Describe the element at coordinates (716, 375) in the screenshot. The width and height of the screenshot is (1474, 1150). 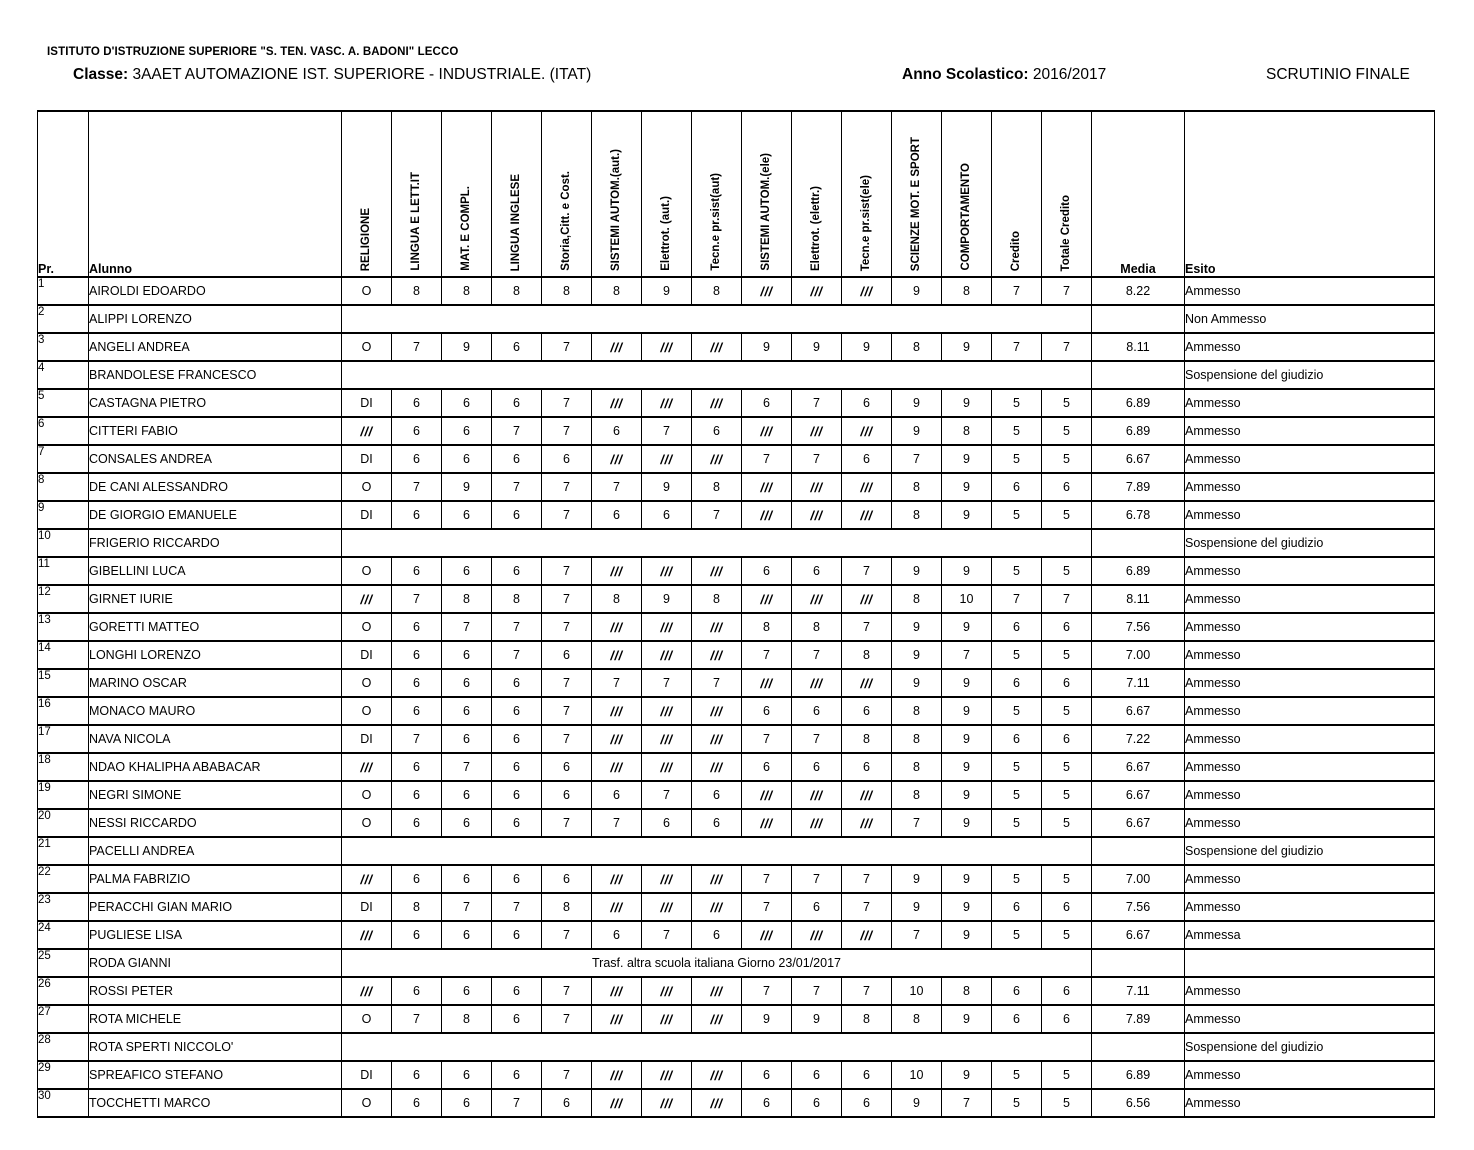
I see `merged-grades-cell` at that location.